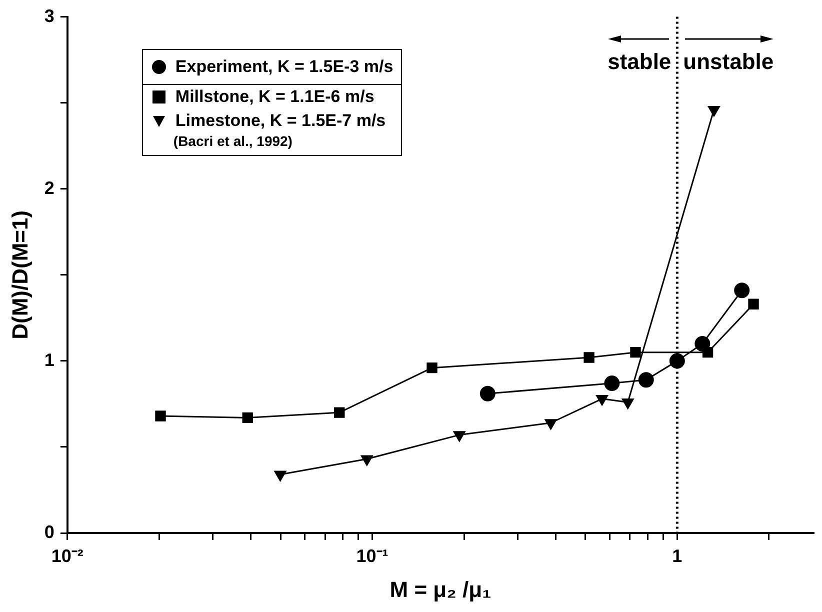 This screenshot has height=612, width=822. What do you see at coordinates (677, 556) in the screenshot?
I see `x-tick-label: 1` at bounding box center [677, 556].